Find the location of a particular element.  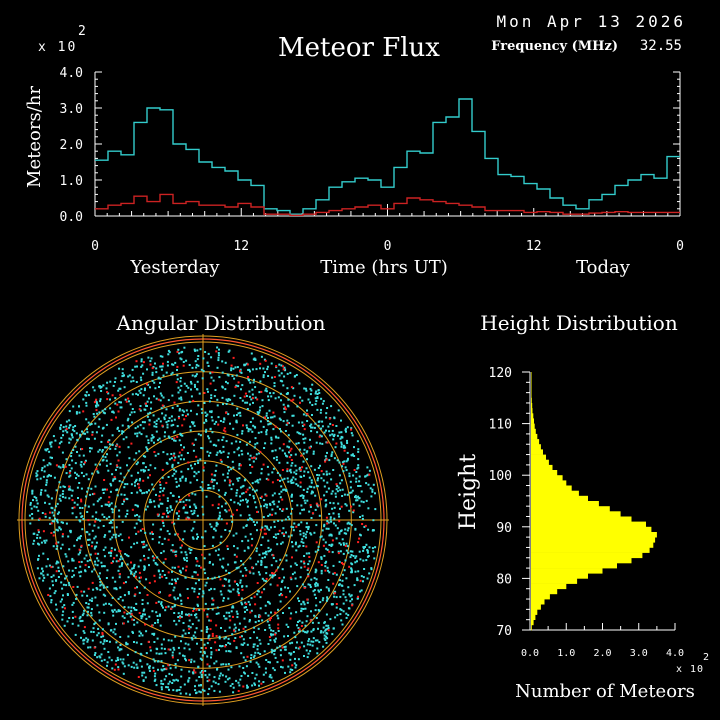

height-x-tick-label: 3.0 is located at coordinates (639, 653).